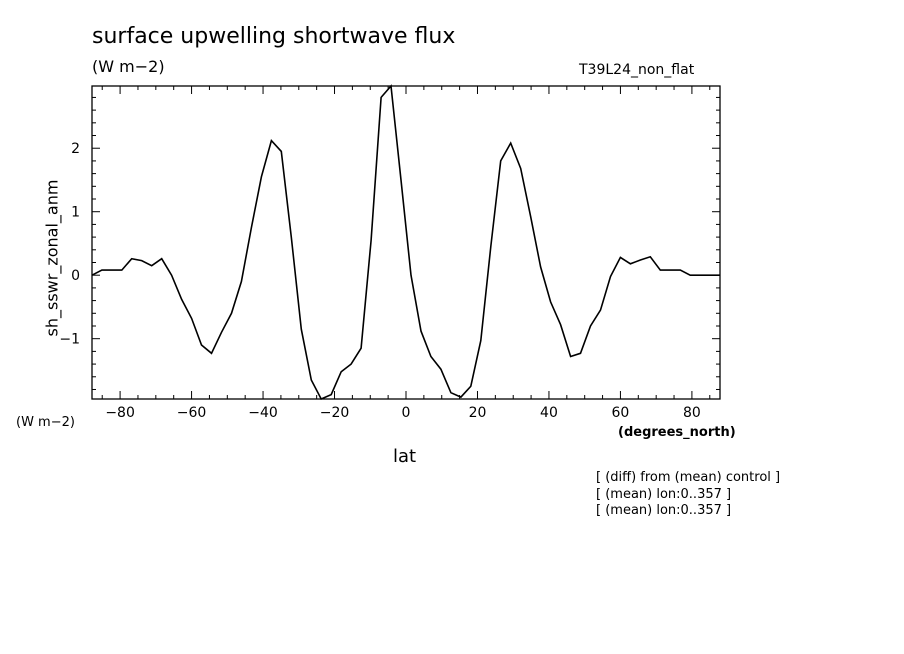  I want to click on y-tick-label: 0, so click(75, 276).